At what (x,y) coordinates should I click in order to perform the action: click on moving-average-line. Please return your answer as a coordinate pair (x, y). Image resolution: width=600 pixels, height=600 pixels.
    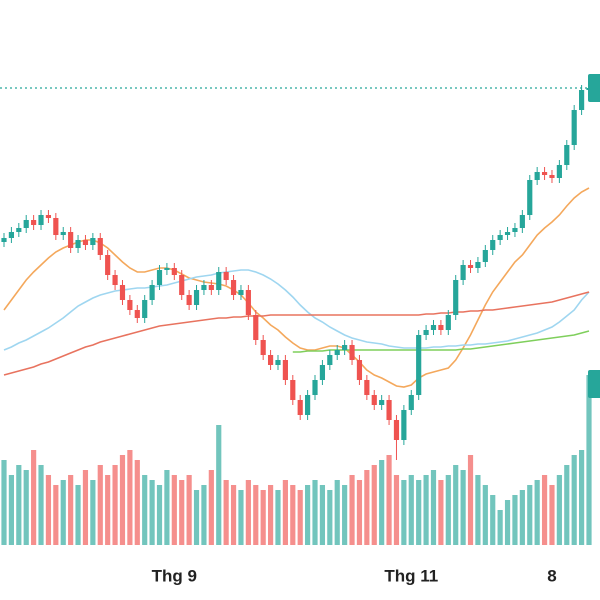
    Looking at the image, I should click on (296, 310).